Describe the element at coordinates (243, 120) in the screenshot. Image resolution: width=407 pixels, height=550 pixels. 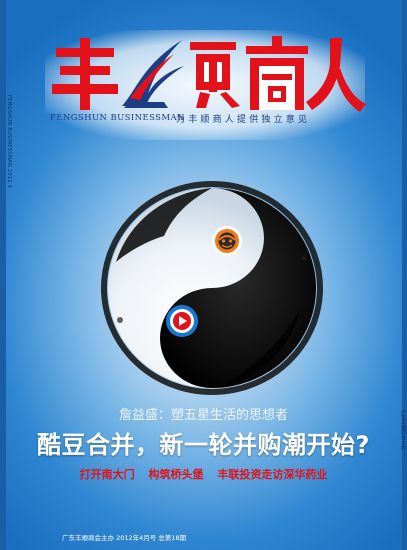
I see `masthead-tagline: 为丰顺商人提供独立意见` at that location.